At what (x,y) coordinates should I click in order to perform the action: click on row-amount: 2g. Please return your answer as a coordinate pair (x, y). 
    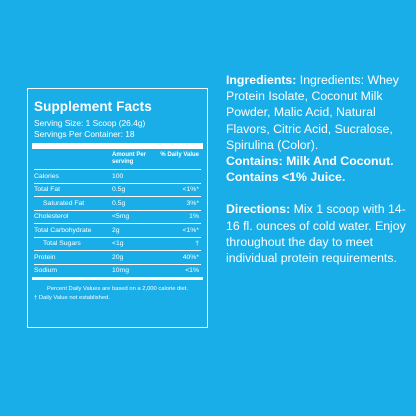
    Looking at the image, I should click on (116, 230).